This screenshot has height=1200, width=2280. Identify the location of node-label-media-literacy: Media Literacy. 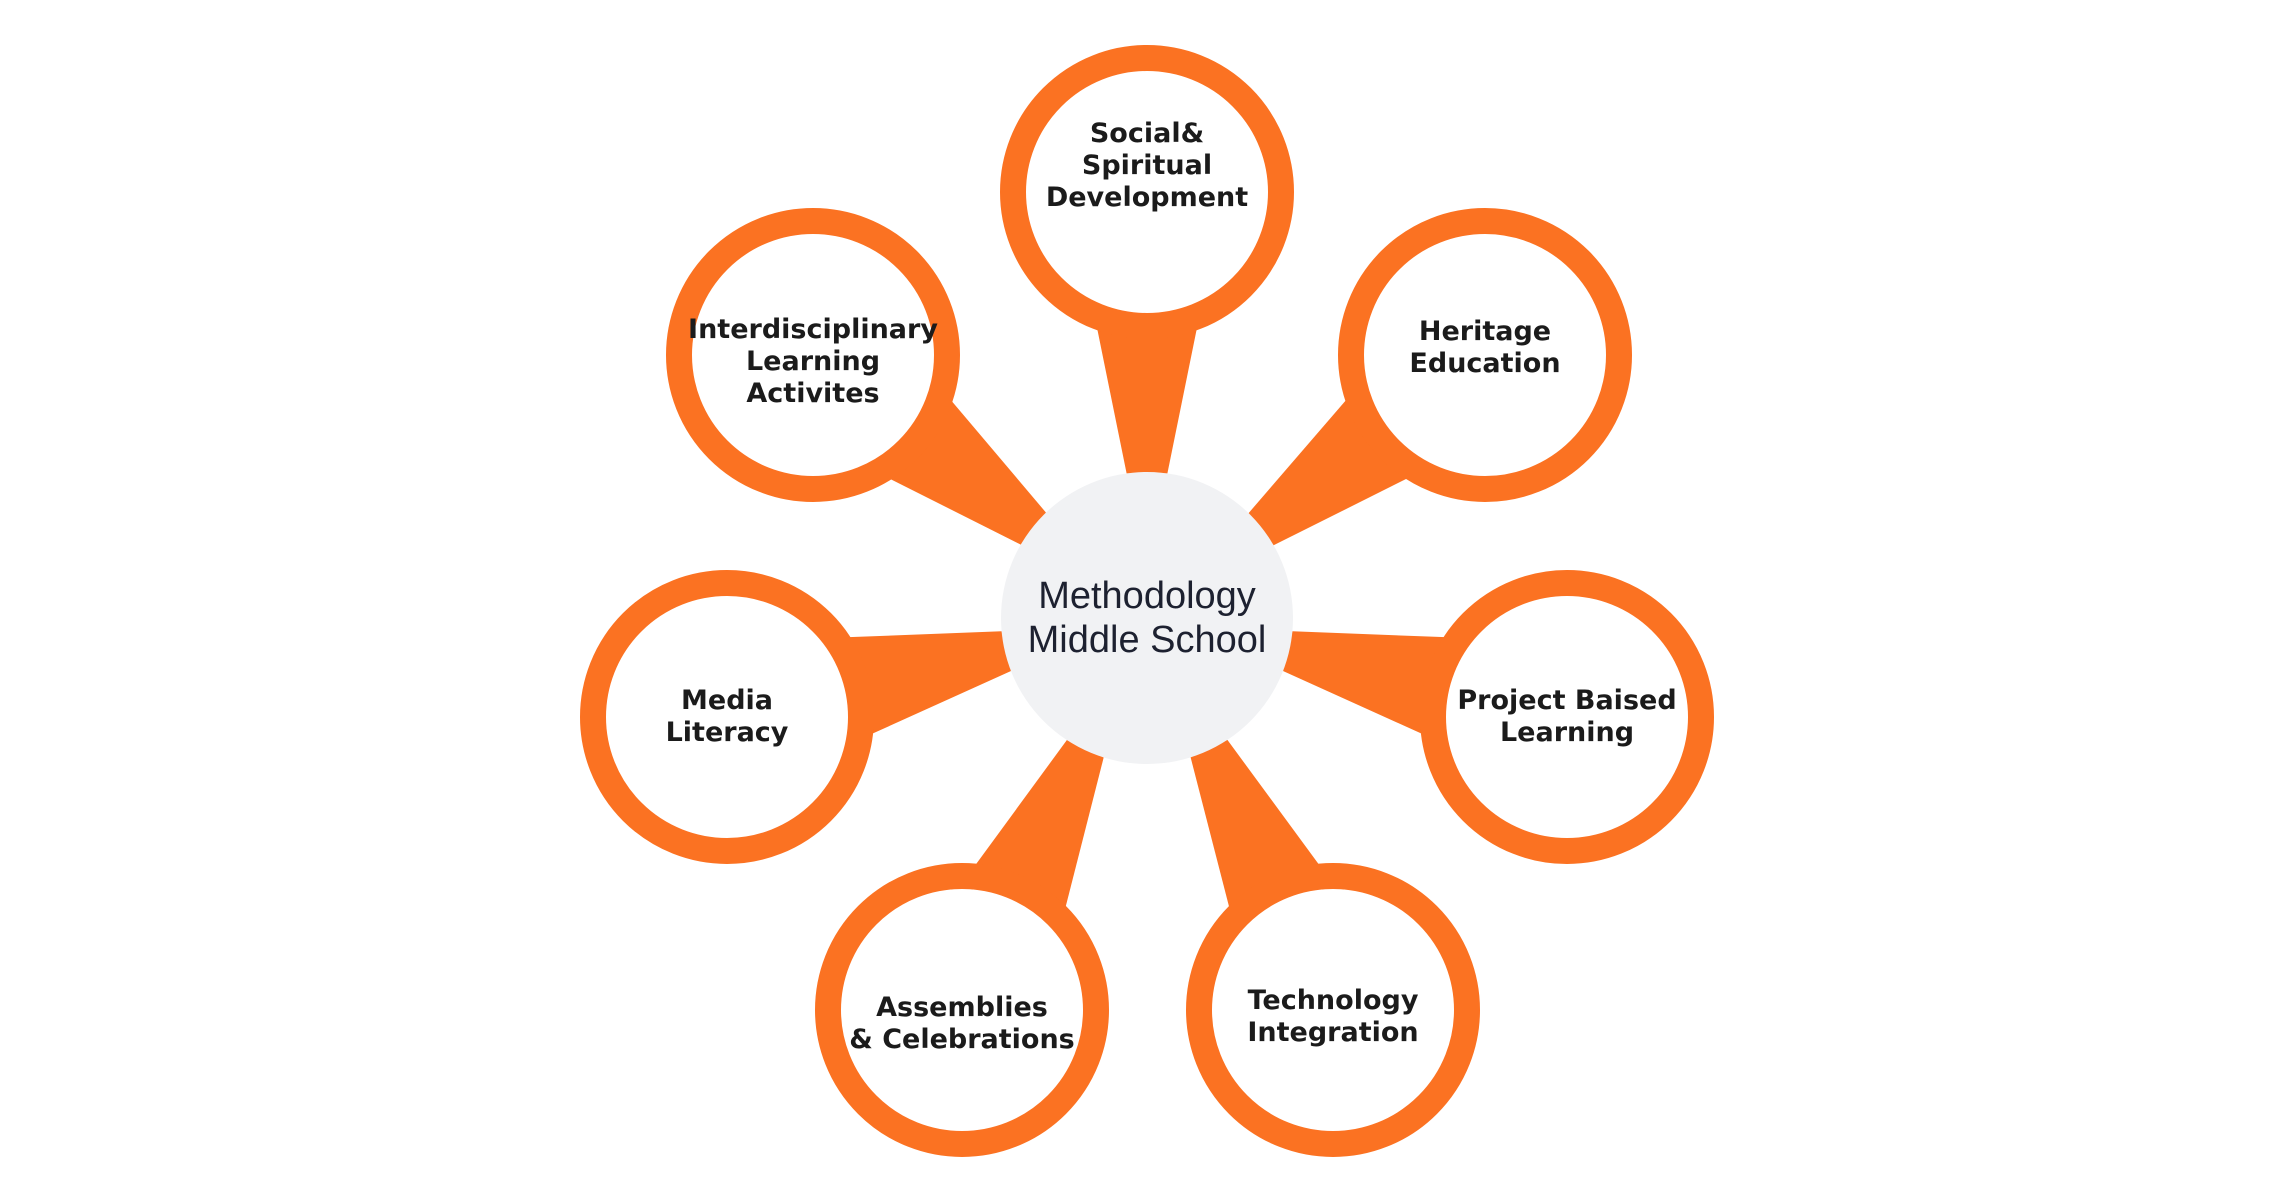
(727, 716).